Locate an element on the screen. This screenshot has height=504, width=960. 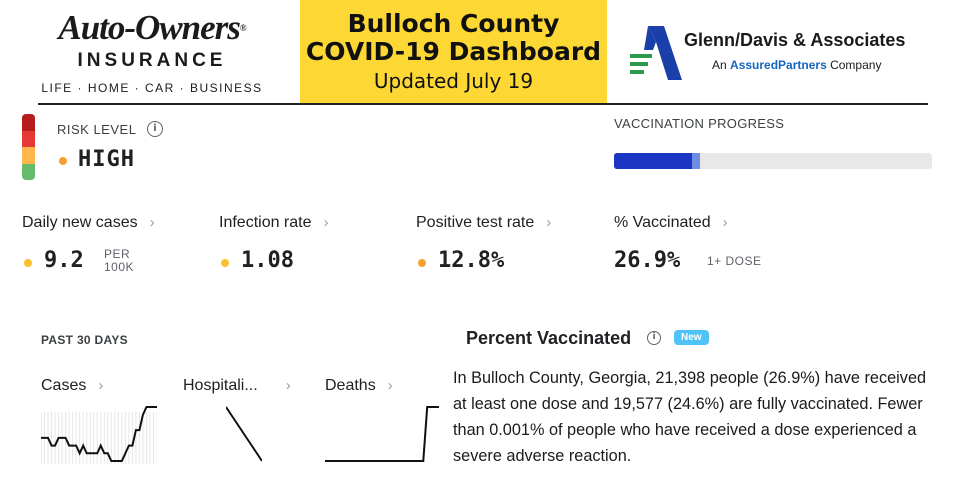
metric-label: Positive test rate is located at coordinates (475, 222).